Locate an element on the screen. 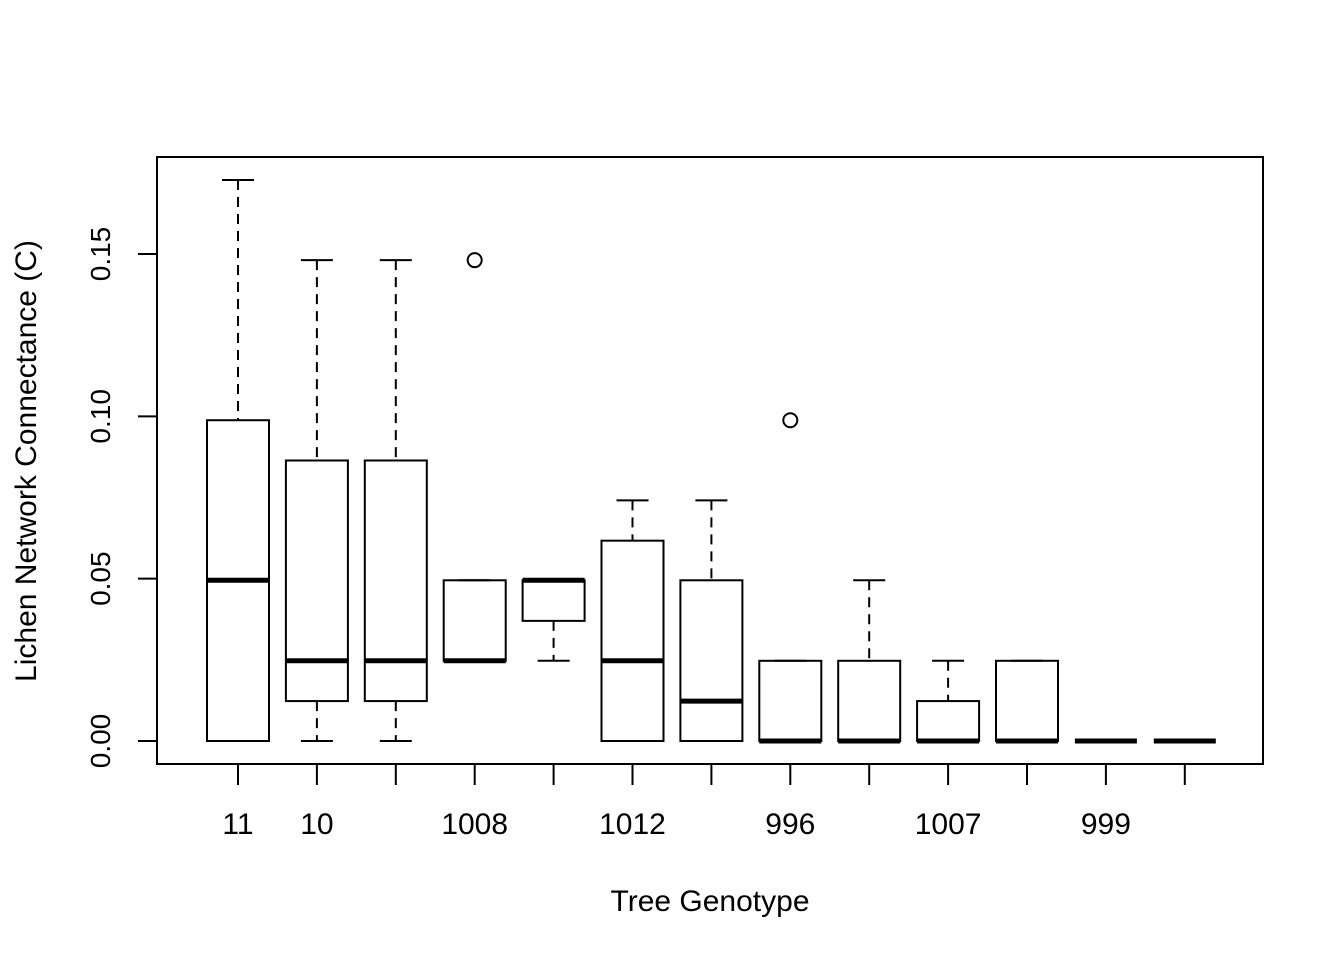  x-tick-label: 1007 is located at coordinates (948, 824).